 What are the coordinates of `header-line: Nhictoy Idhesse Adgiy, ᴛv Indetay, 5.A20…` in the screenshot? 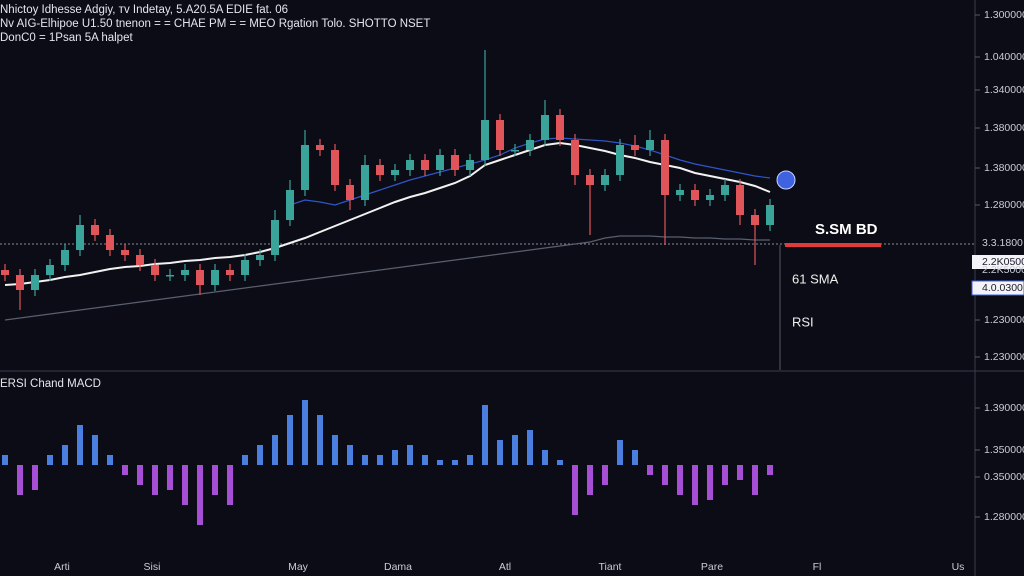 It's located at (144, 10).